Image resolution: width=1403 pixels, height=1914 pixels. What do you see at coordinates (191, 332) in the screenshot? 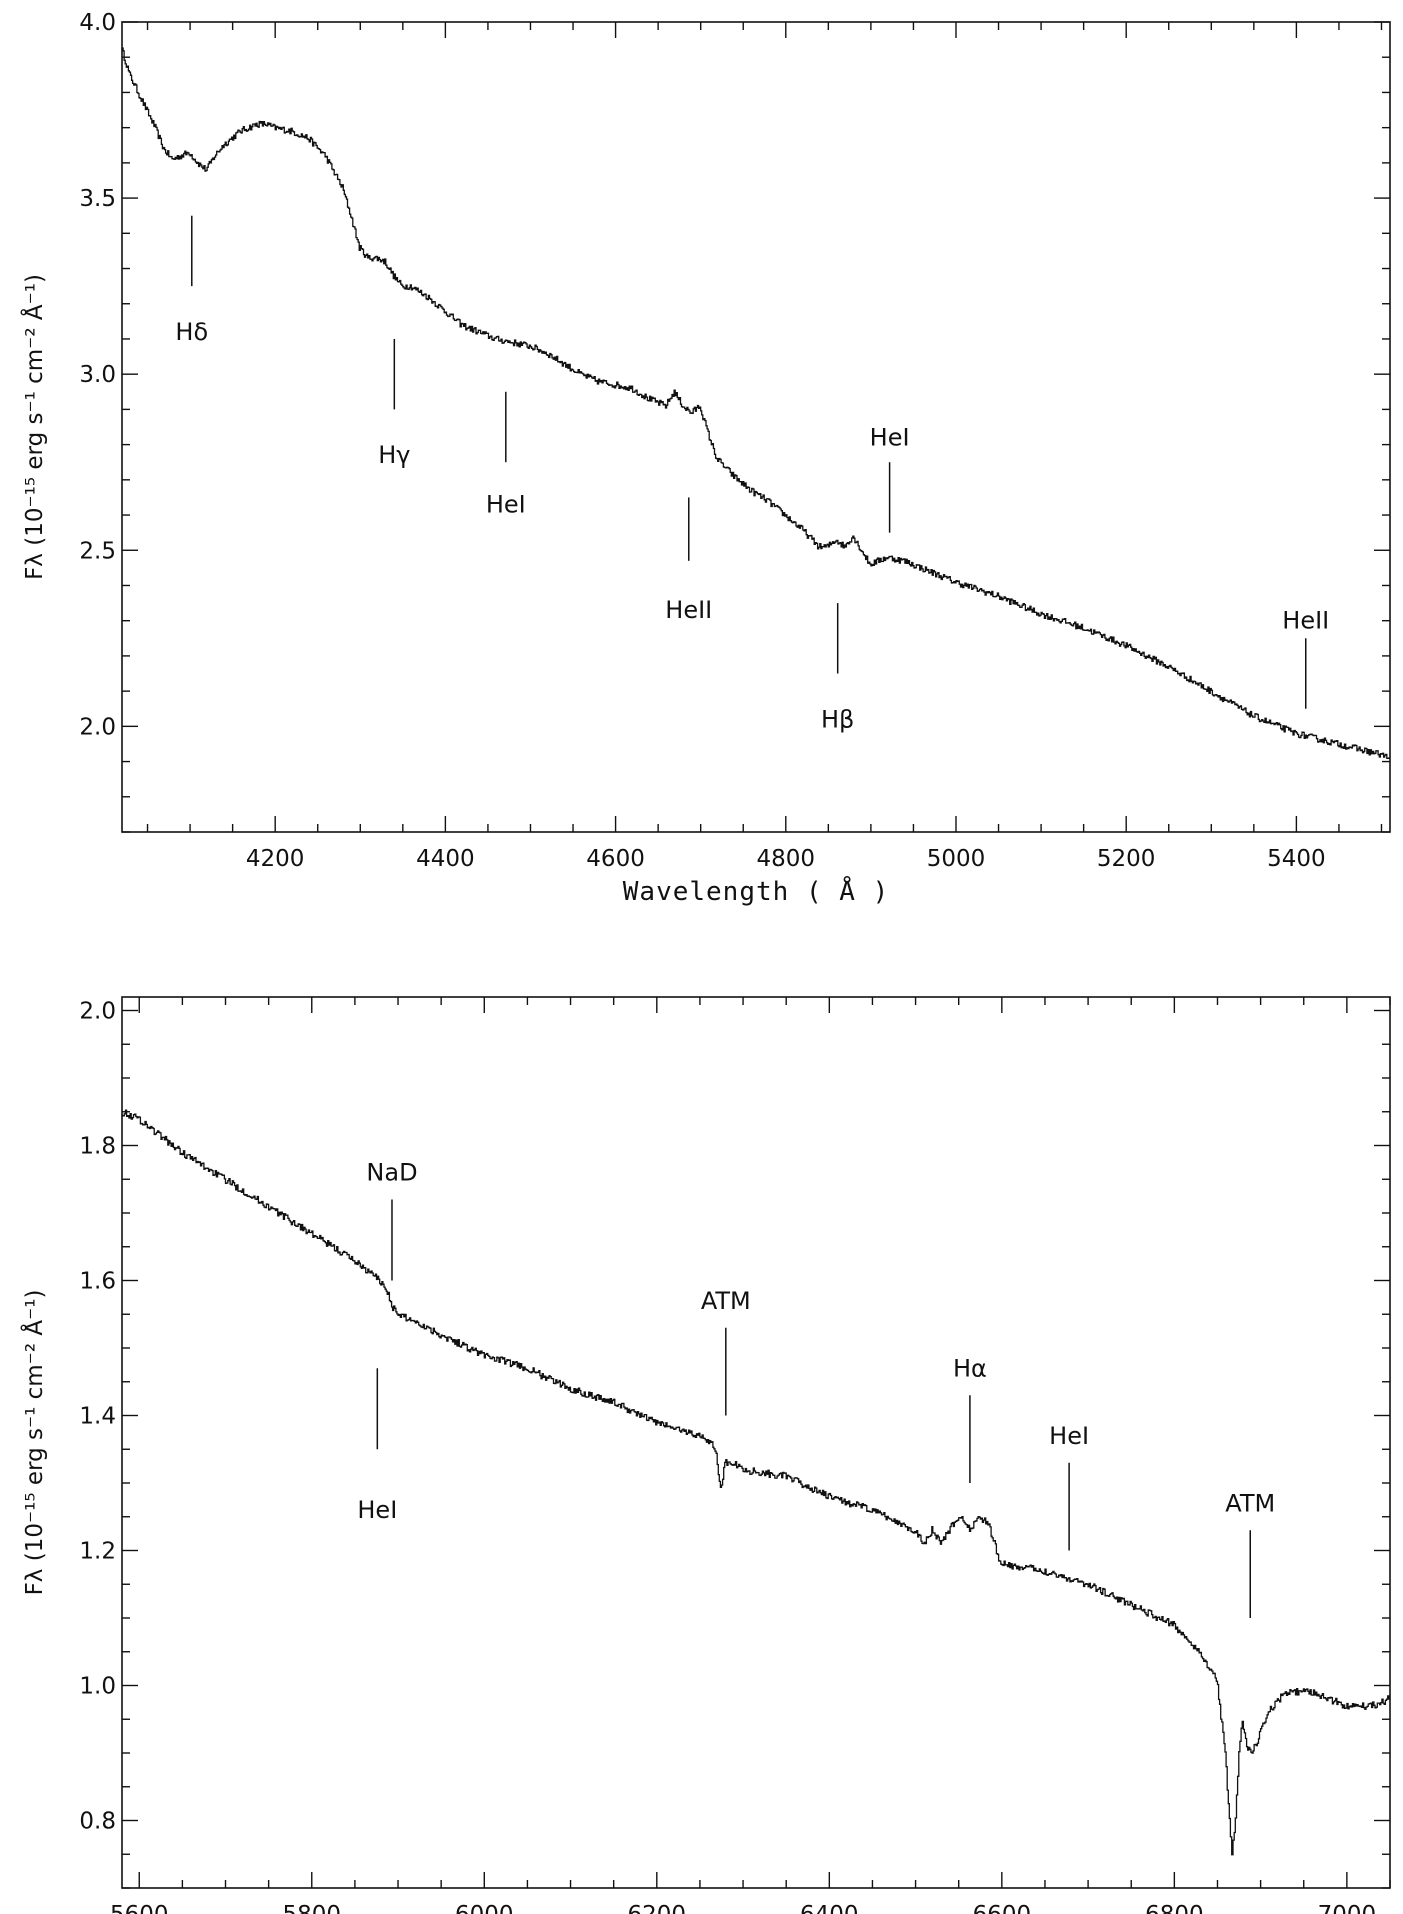
I see `line-id-label: Hδ` at bounding box center [191, 332].